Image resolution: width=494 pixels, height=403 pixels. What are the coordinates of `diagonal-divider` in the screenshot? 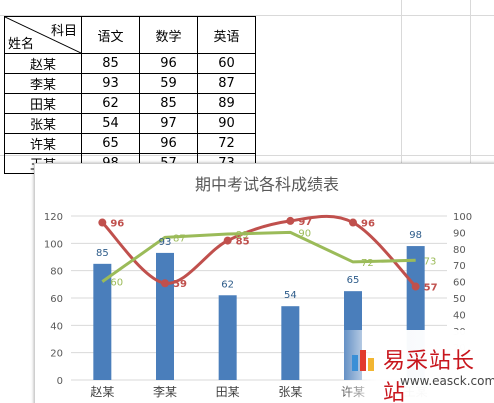 It's located at (43, 35).